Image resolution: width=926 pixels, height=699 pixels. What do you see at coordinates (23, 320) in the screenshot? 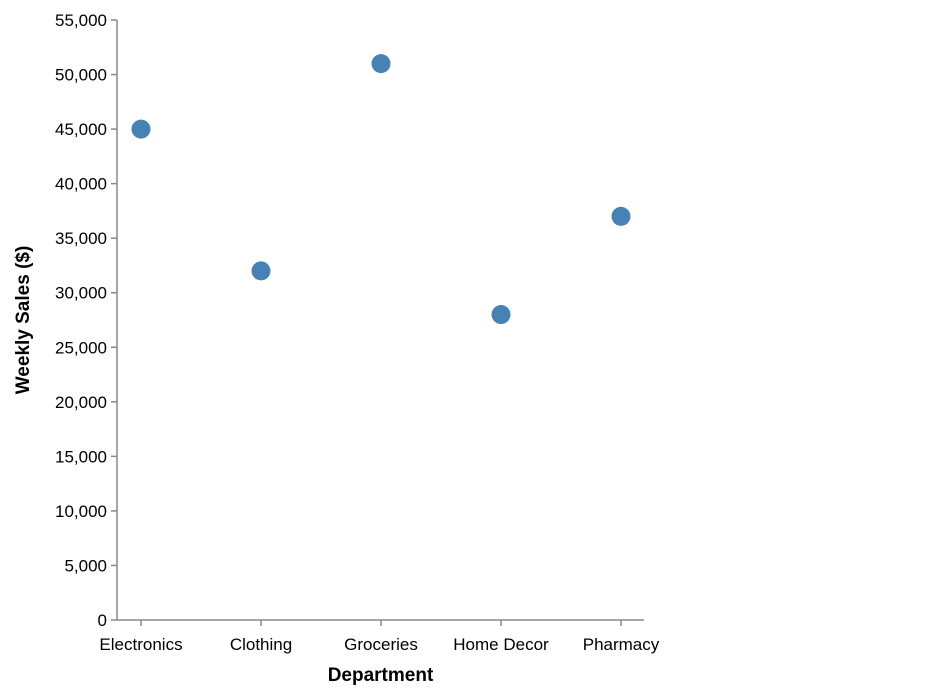
I see `y-axis-title: Weekly Sales ($)` at bounding box center [23, 320].